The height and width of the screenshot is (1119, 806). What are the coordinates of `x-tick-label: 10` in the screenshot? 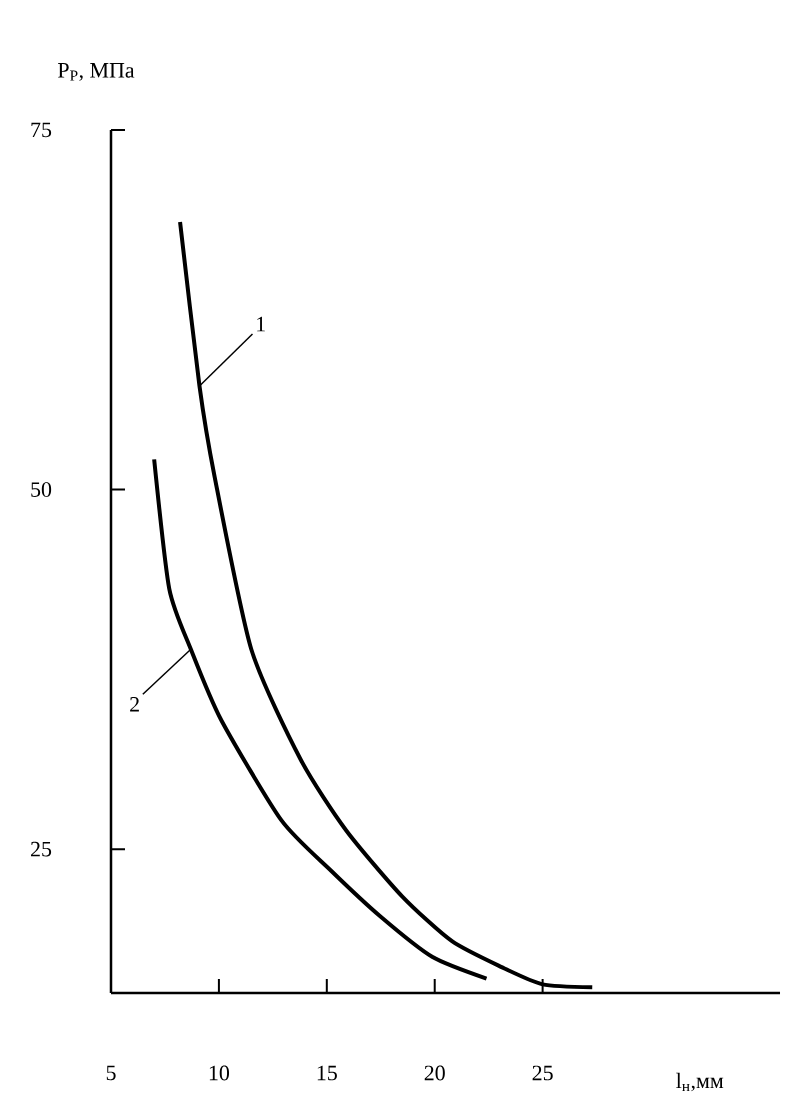 It's located at (219, 1073).